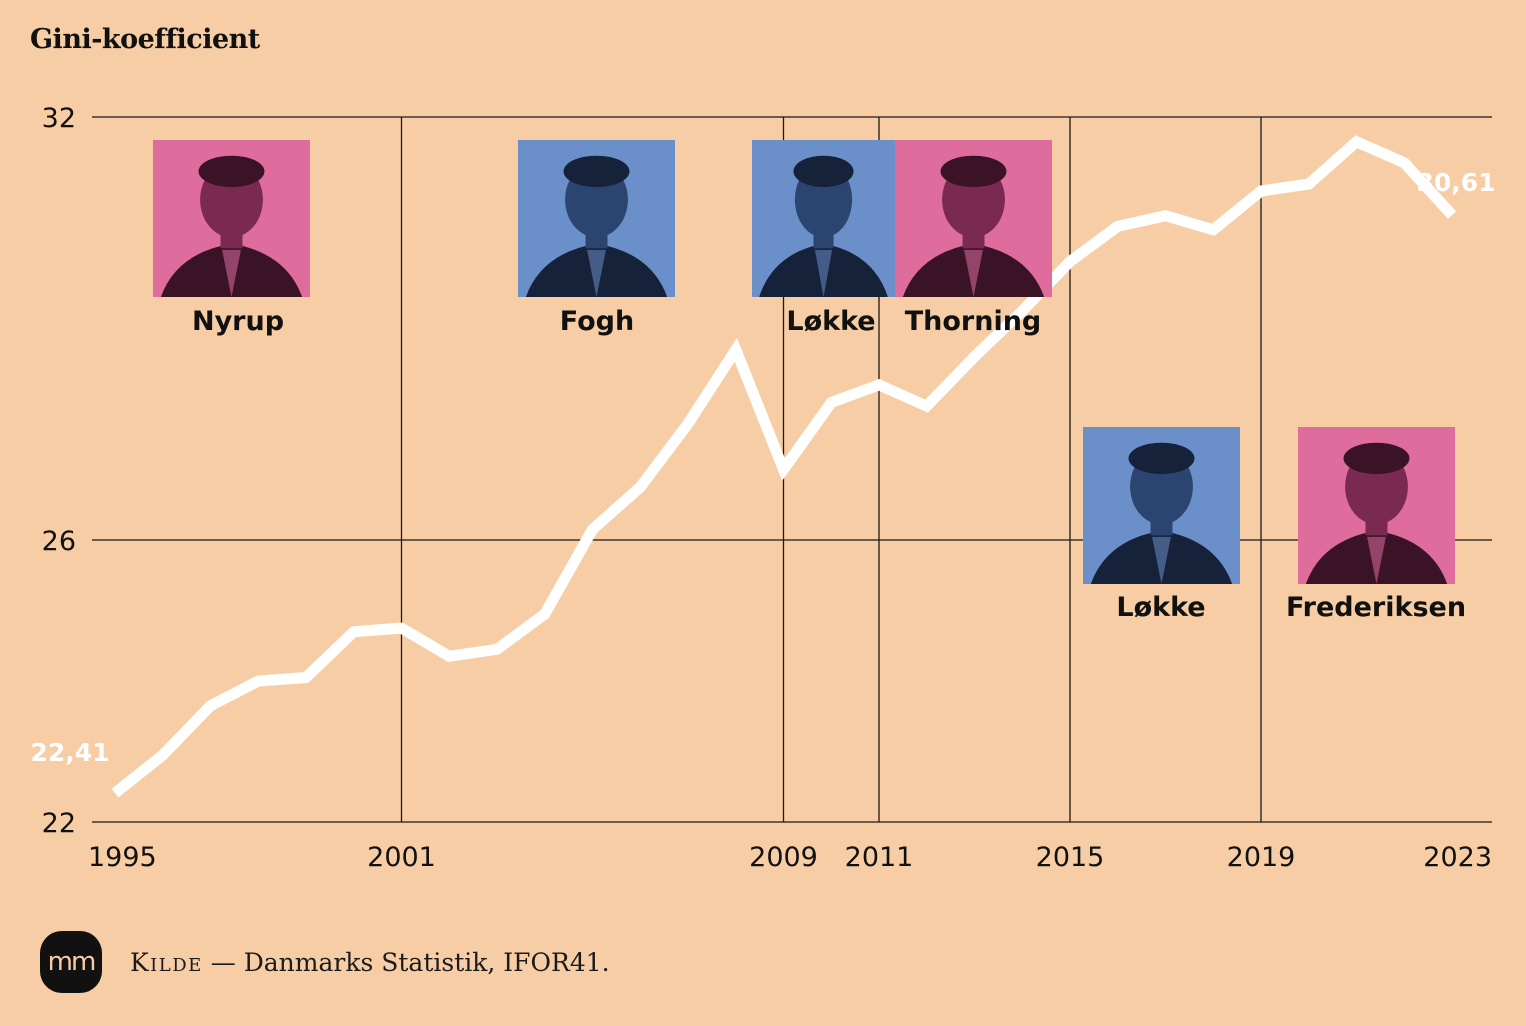 The height and width of the screenshot is (1026, 1526). What do you see at coordinates (401, 857) in the screenshot?
I see `x-tick-label-2001: 2001` at bounding box center [401, 857].